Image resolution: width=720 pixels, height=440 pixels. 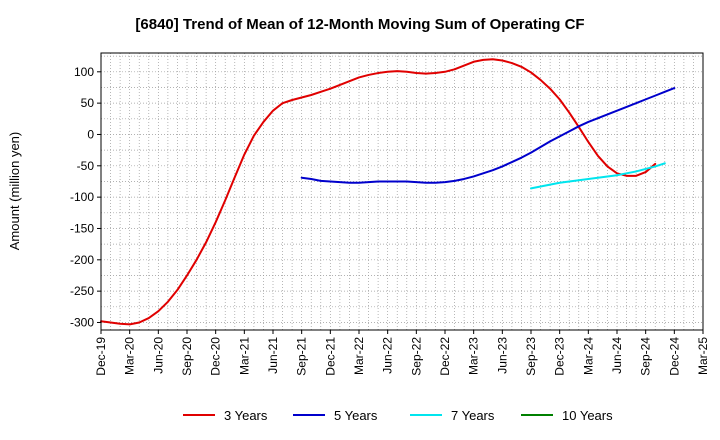 I want to click on x-tick-label: Dec-21, so click(x=330, y=356).